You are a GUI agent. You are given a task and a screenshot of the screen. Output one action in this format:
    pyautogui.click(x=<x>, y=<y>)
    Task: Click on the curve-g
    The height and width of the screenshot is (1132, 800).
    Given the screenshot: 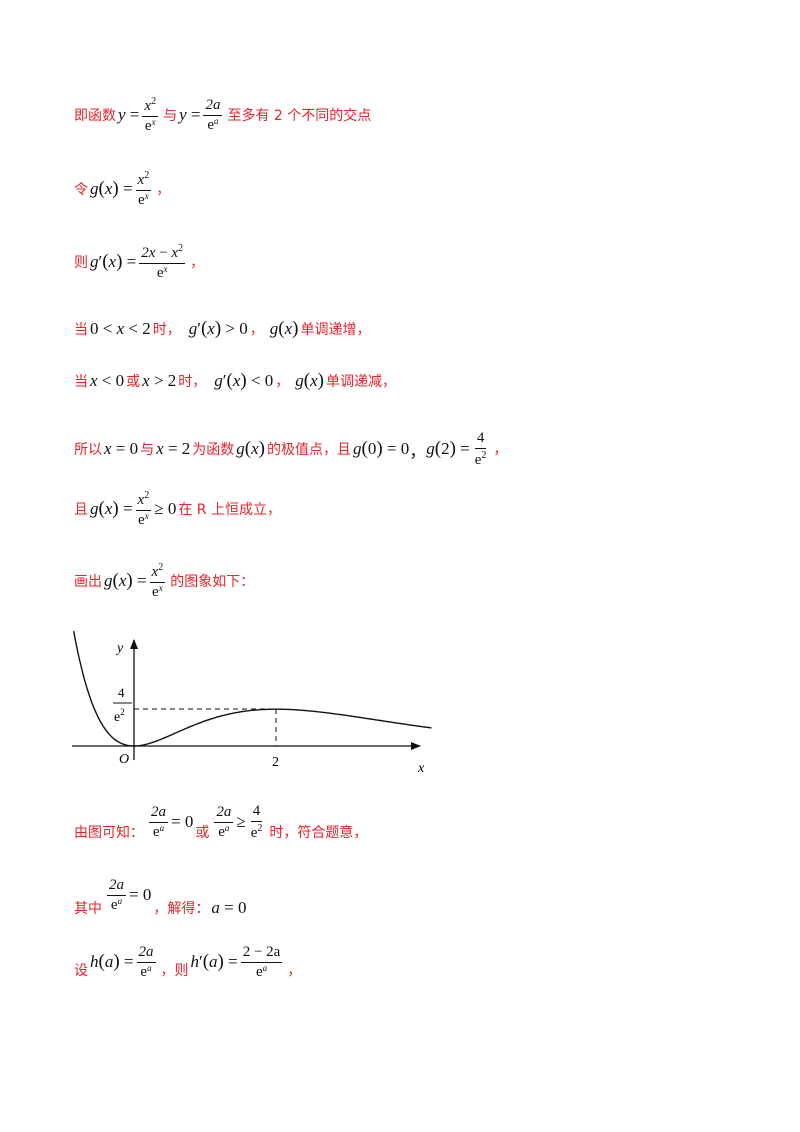 What is the action you would take?
    pyautogui.click(x=252, y=688)
    